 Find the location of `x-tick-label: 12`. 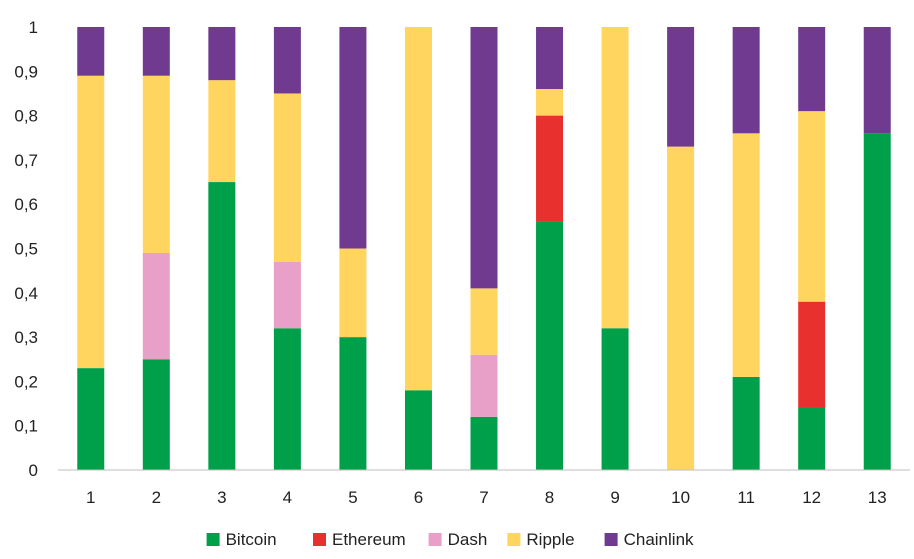

x-tick-label: 12 is located at coordinates (811, 497).